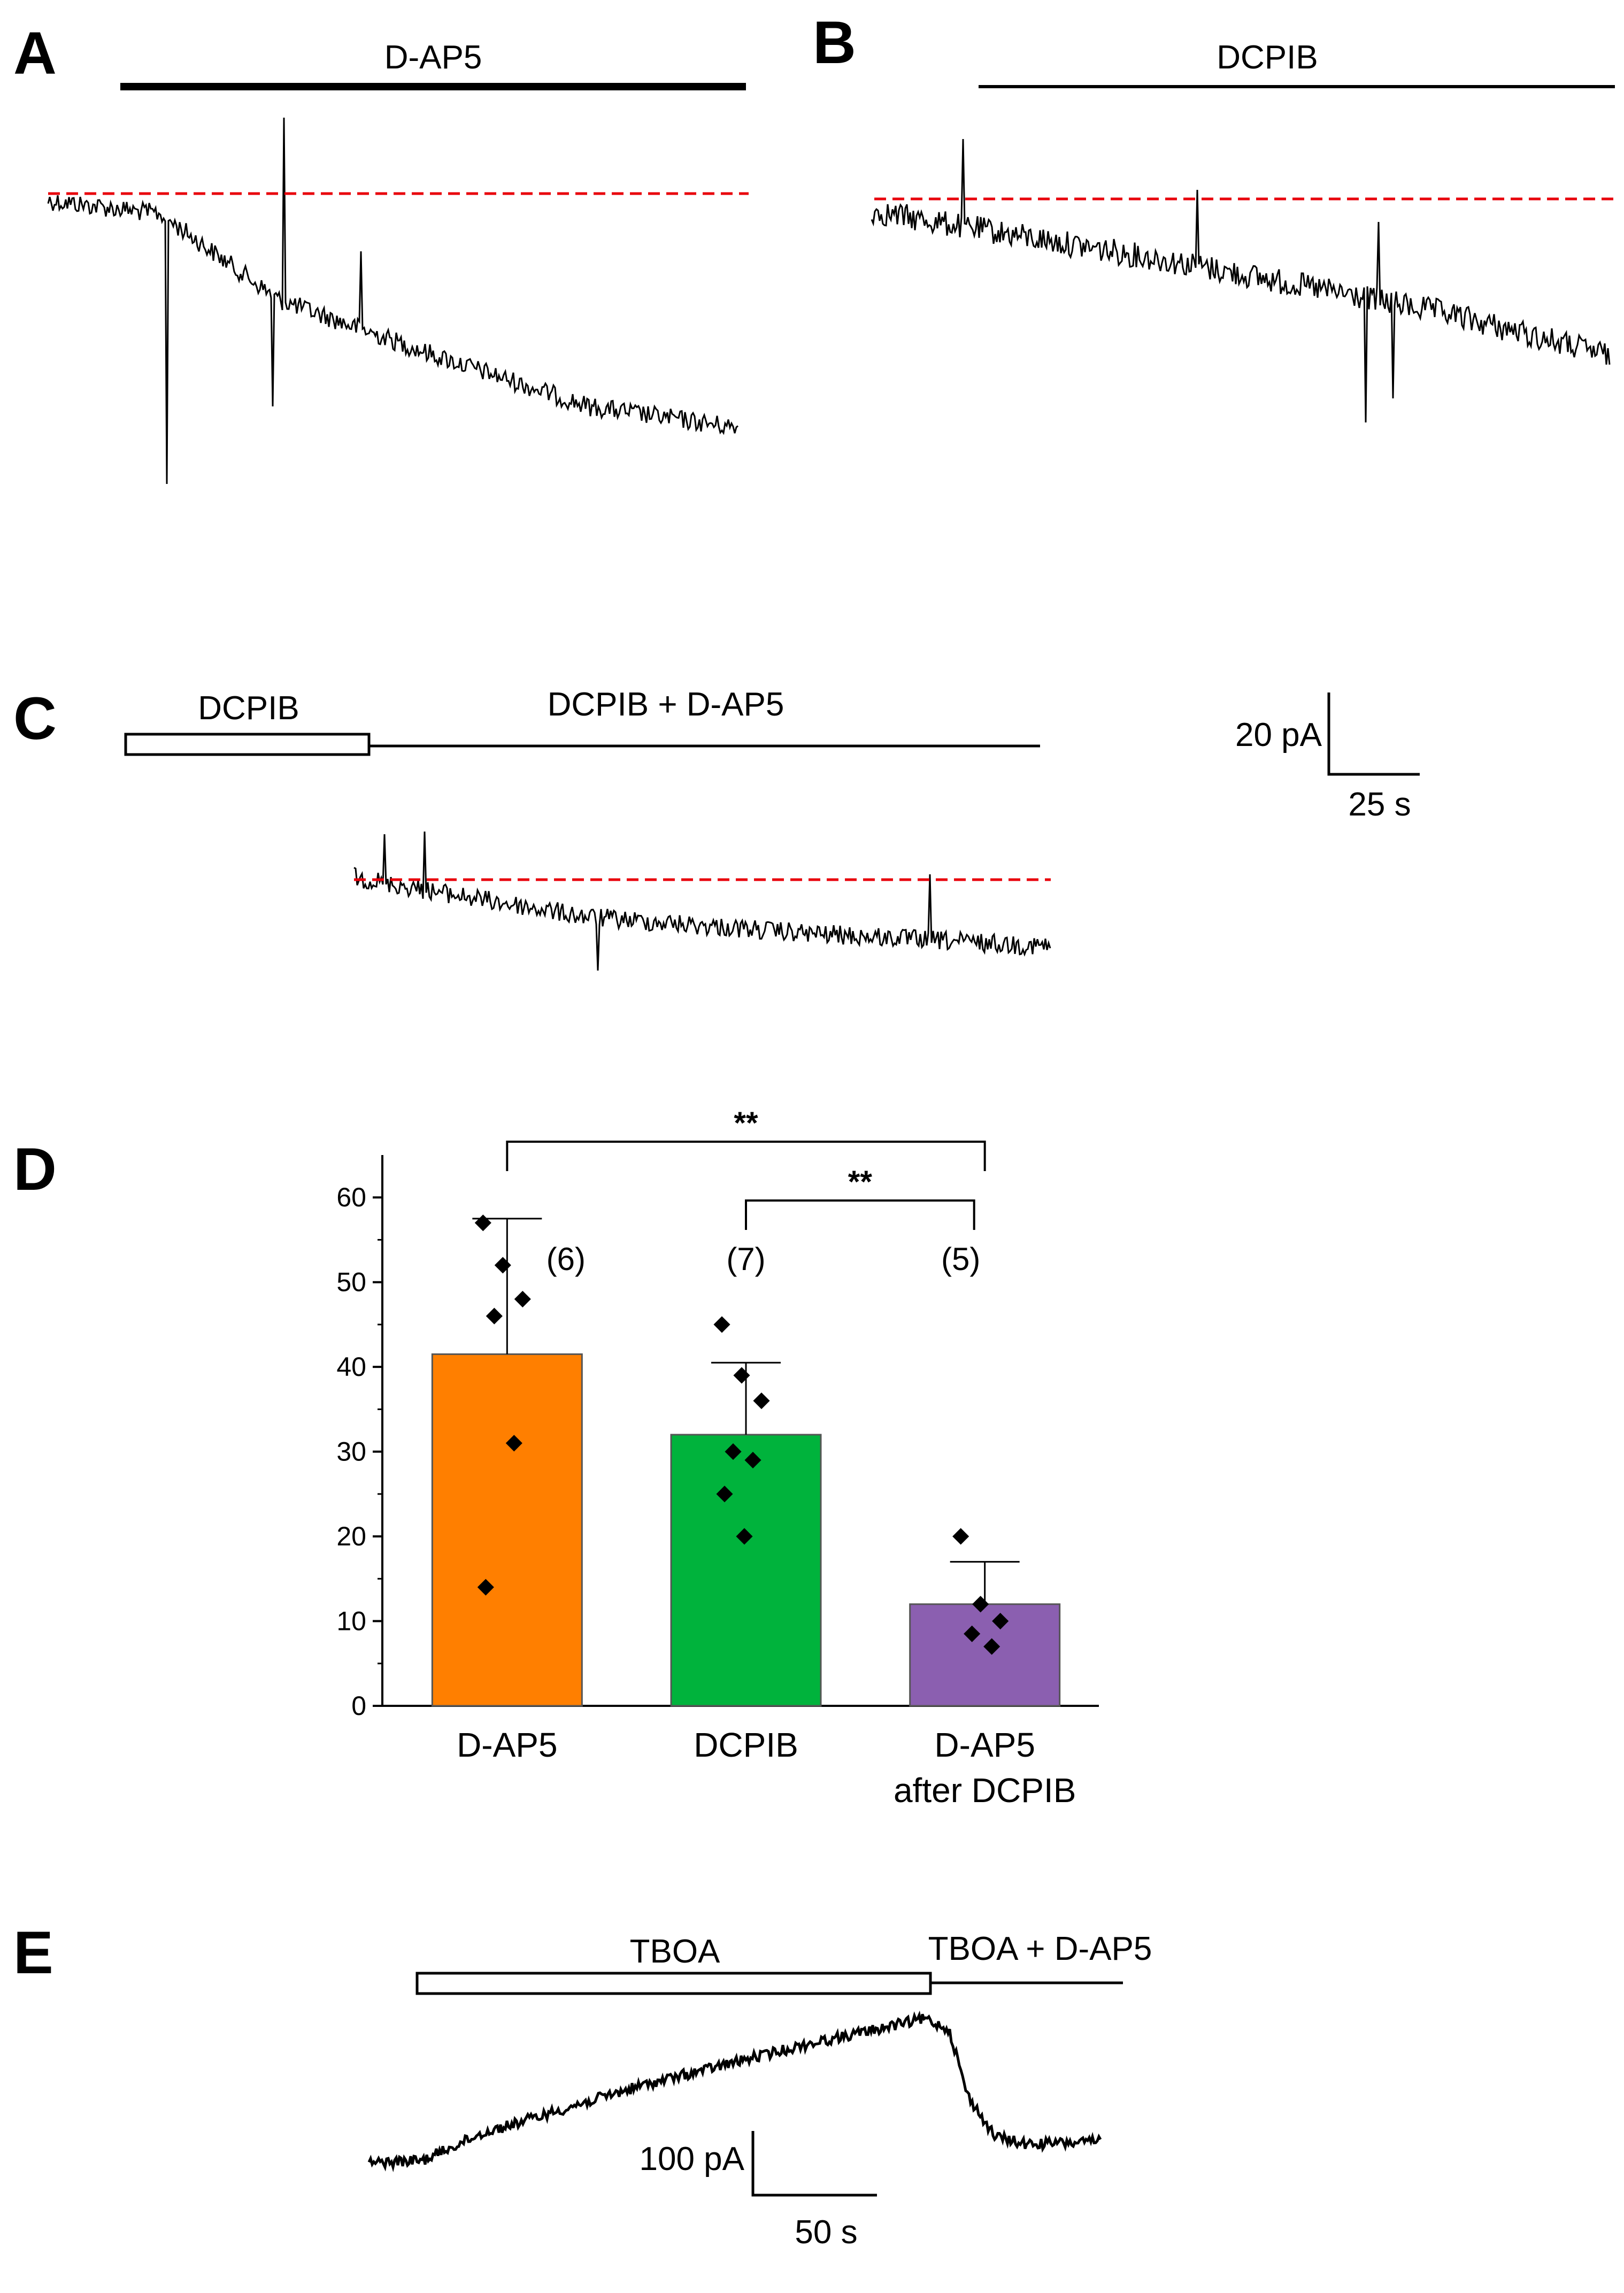 This screenshot has width=1624, height=2293. Describe the element at coordinates (814, 2164) in the screenshot. I see `scalebar-large-lines` at that location.